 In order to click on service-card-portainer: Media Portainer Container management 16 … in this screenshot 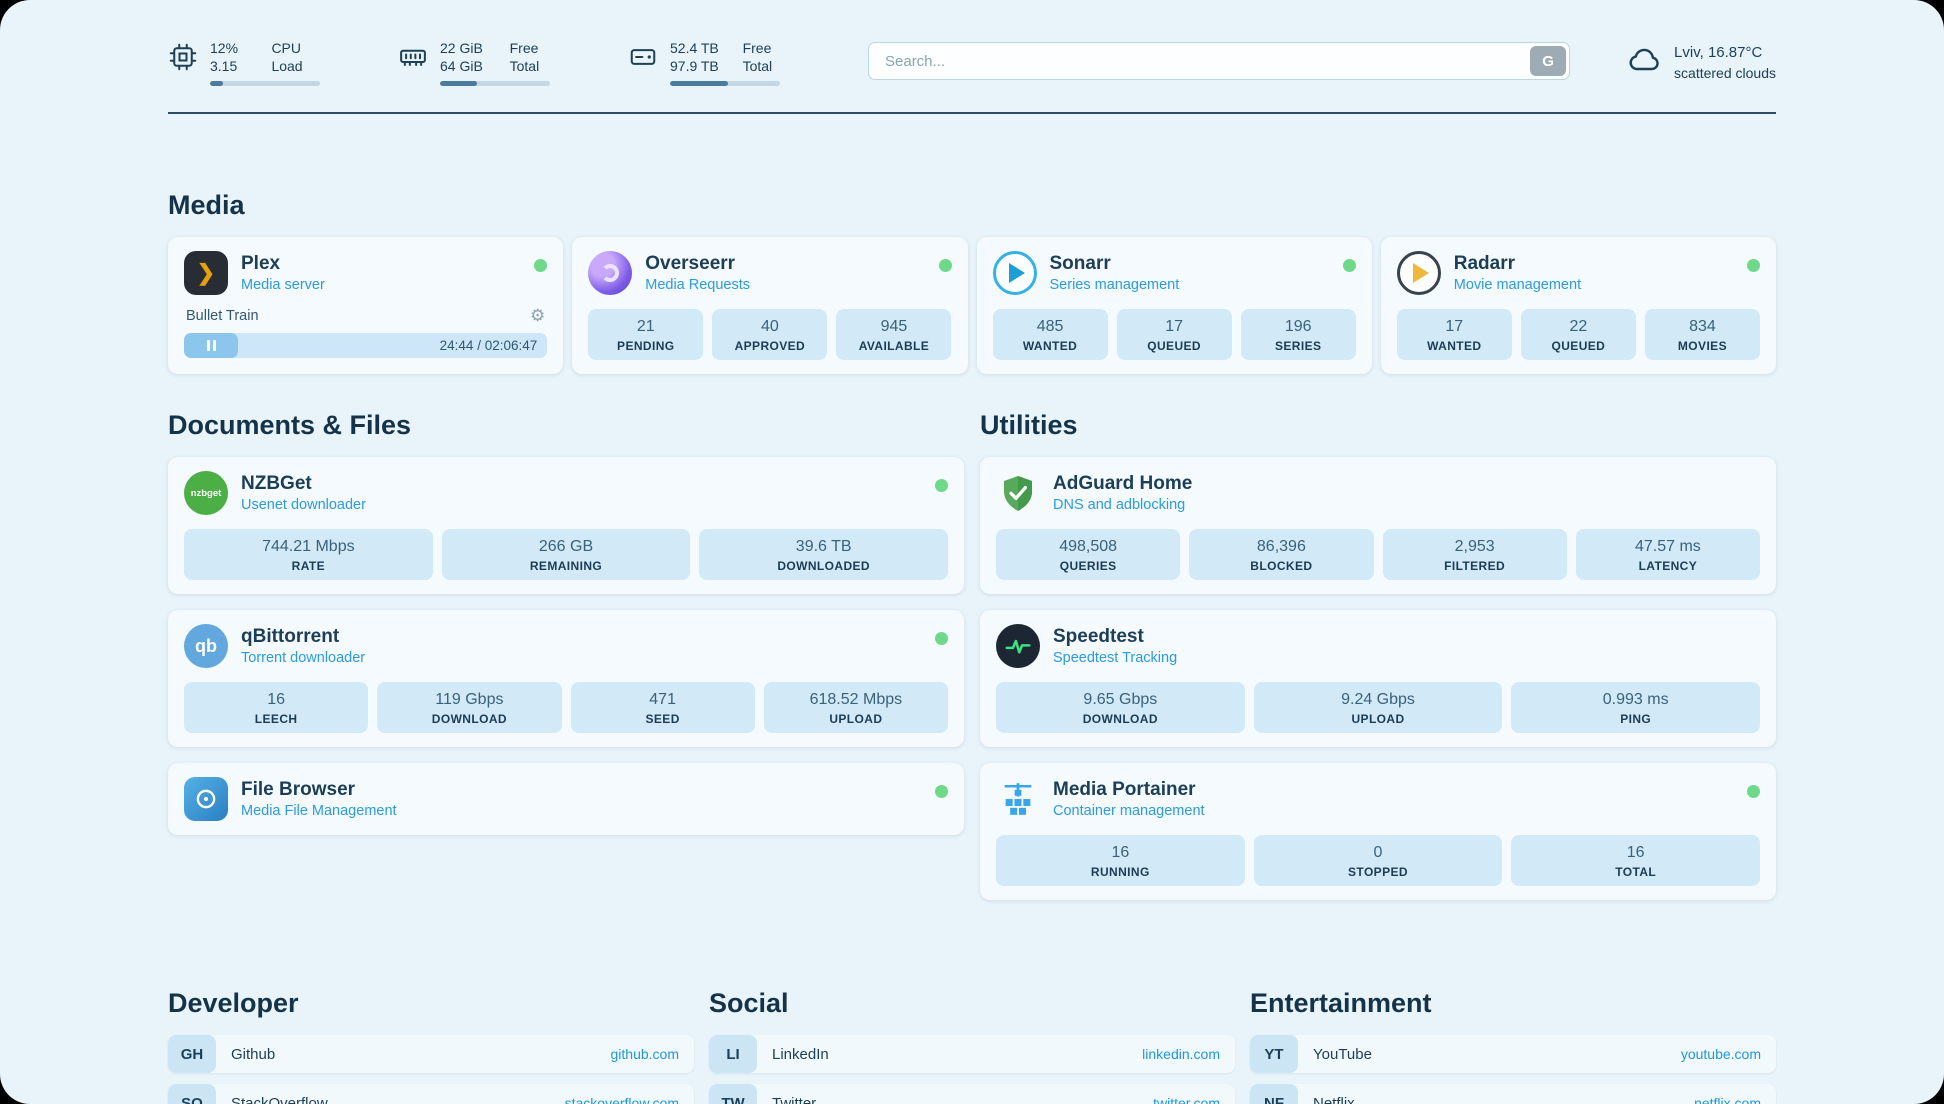, I will do `click(1378, 831)`.